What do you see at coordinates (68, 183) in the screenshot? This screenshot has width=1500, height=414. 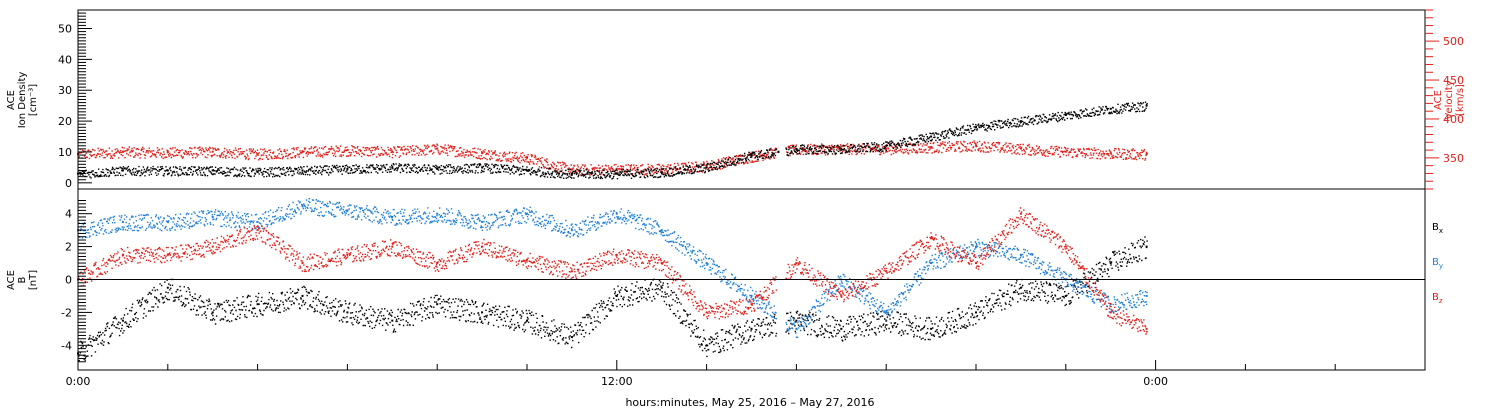 I see `y-tick-label-left-top: 0` at bounding box center [68, 183].